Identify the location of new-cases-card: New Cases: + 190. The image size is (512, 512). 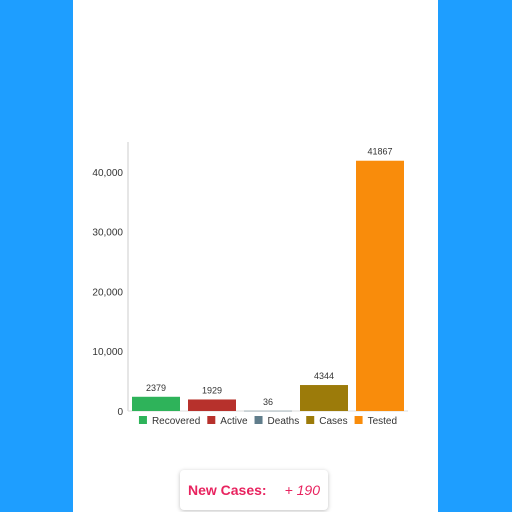
(254, 490).